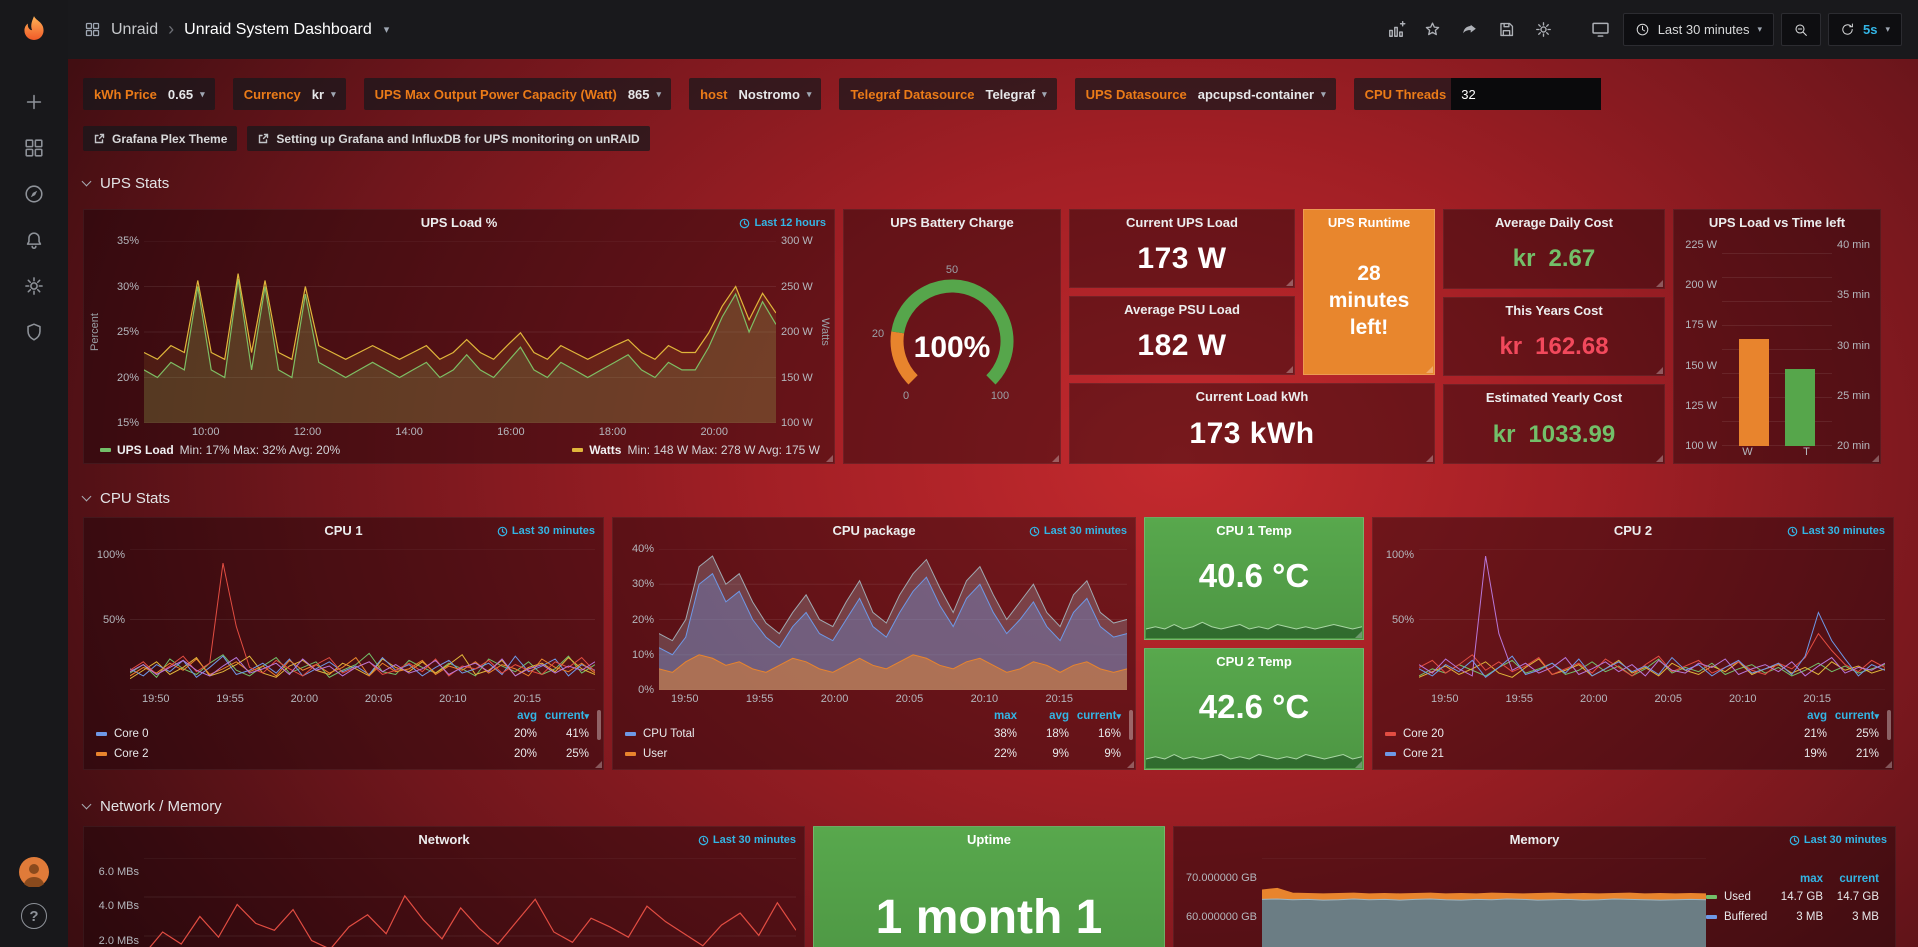 The width and height of the screenshot is (1918, 947). Describe the element at coordinates (289, 94) in the screenshot. I see `variable-currency: Currency kr ▾` at that location.